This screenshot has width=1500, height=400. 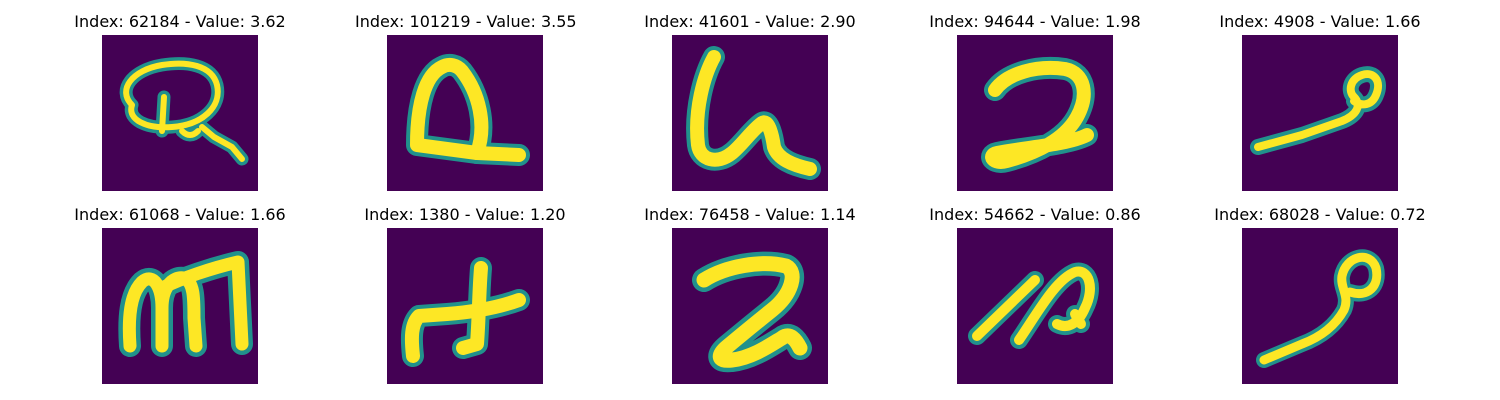 I want to click on panel-title: Index: 101219 - Value: 3.55, so click(x=466, y=21).